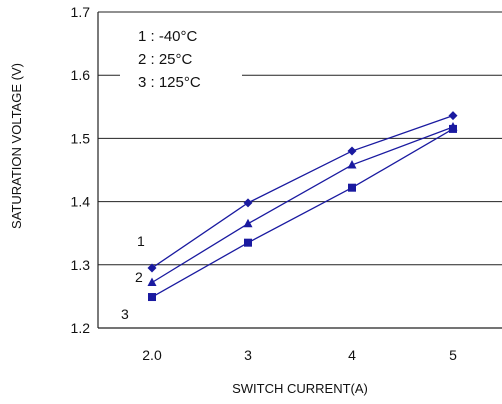 The width and height of the screenshot is (502, 404). Describe the element at coordinates (152, 355) in the screenshot. I see `x-tick-label: 2.0` at that location.